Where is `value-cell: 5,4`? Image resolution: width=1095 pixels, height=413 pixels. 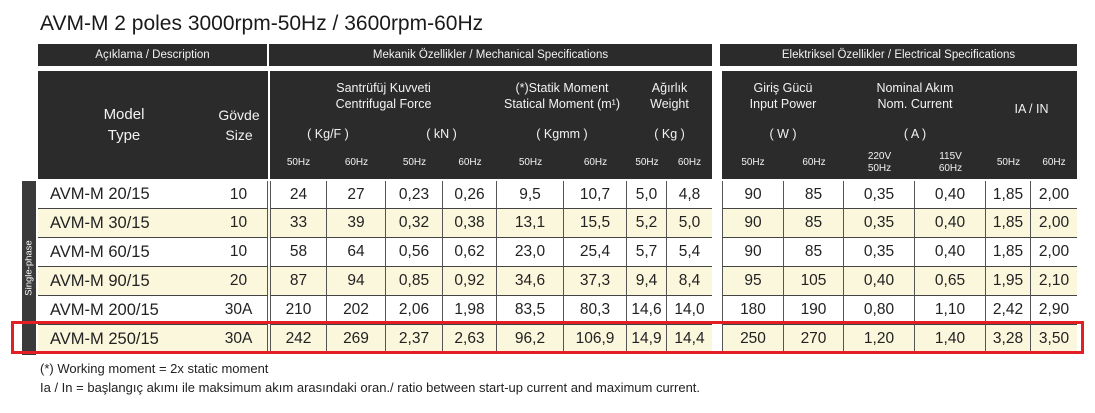 value-cell: 5,4 is located at coordinates (689, 252).